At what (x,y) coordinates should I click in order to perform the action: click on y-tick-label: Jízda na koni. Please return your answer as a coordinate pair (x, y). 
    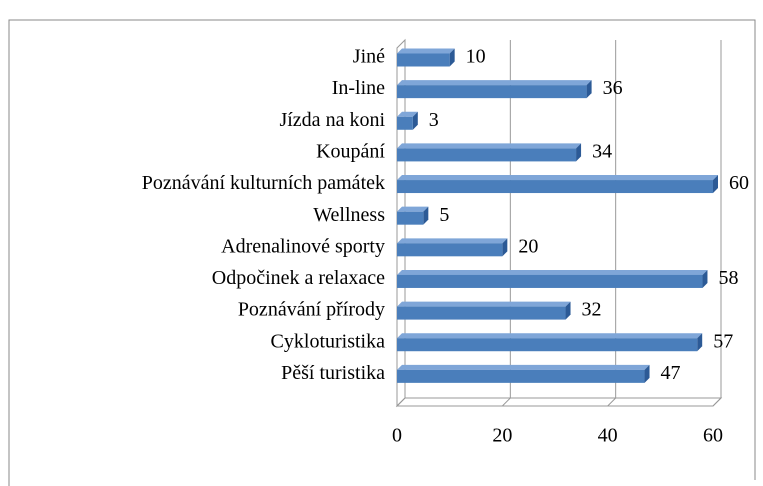
    Looking at the image, I should click on (332, 120).